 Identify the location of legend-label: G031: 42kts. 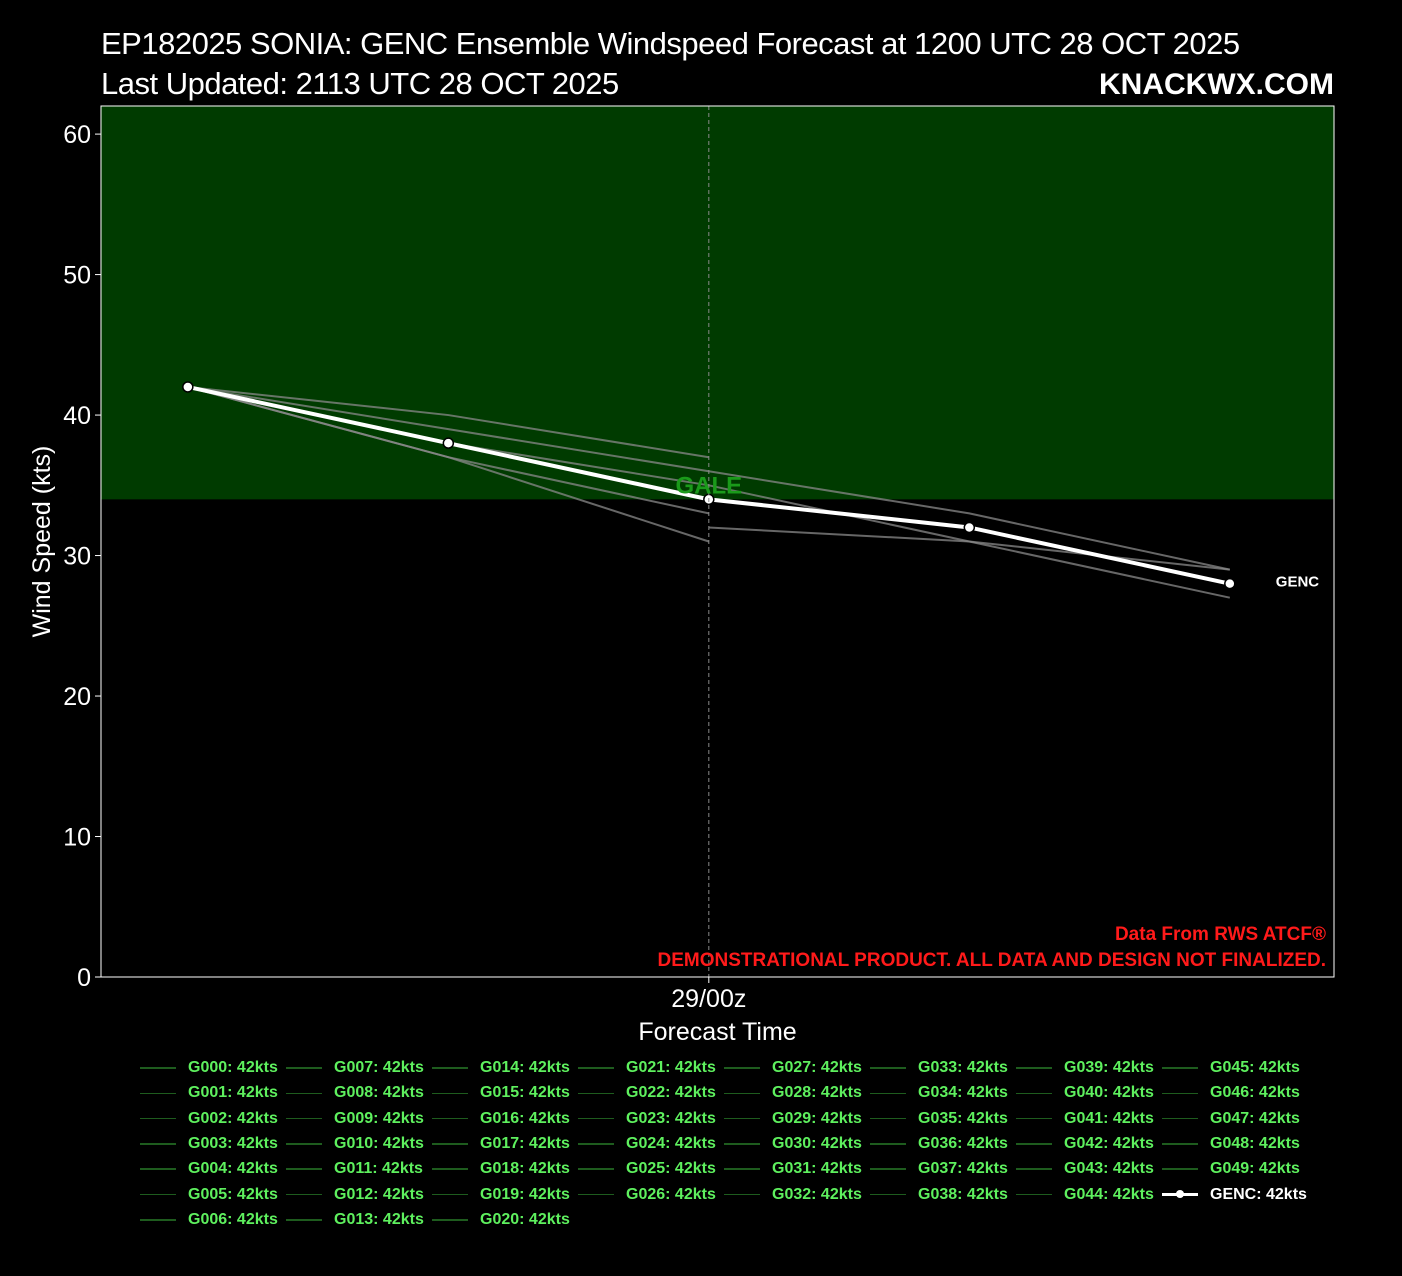
(817, 1169).